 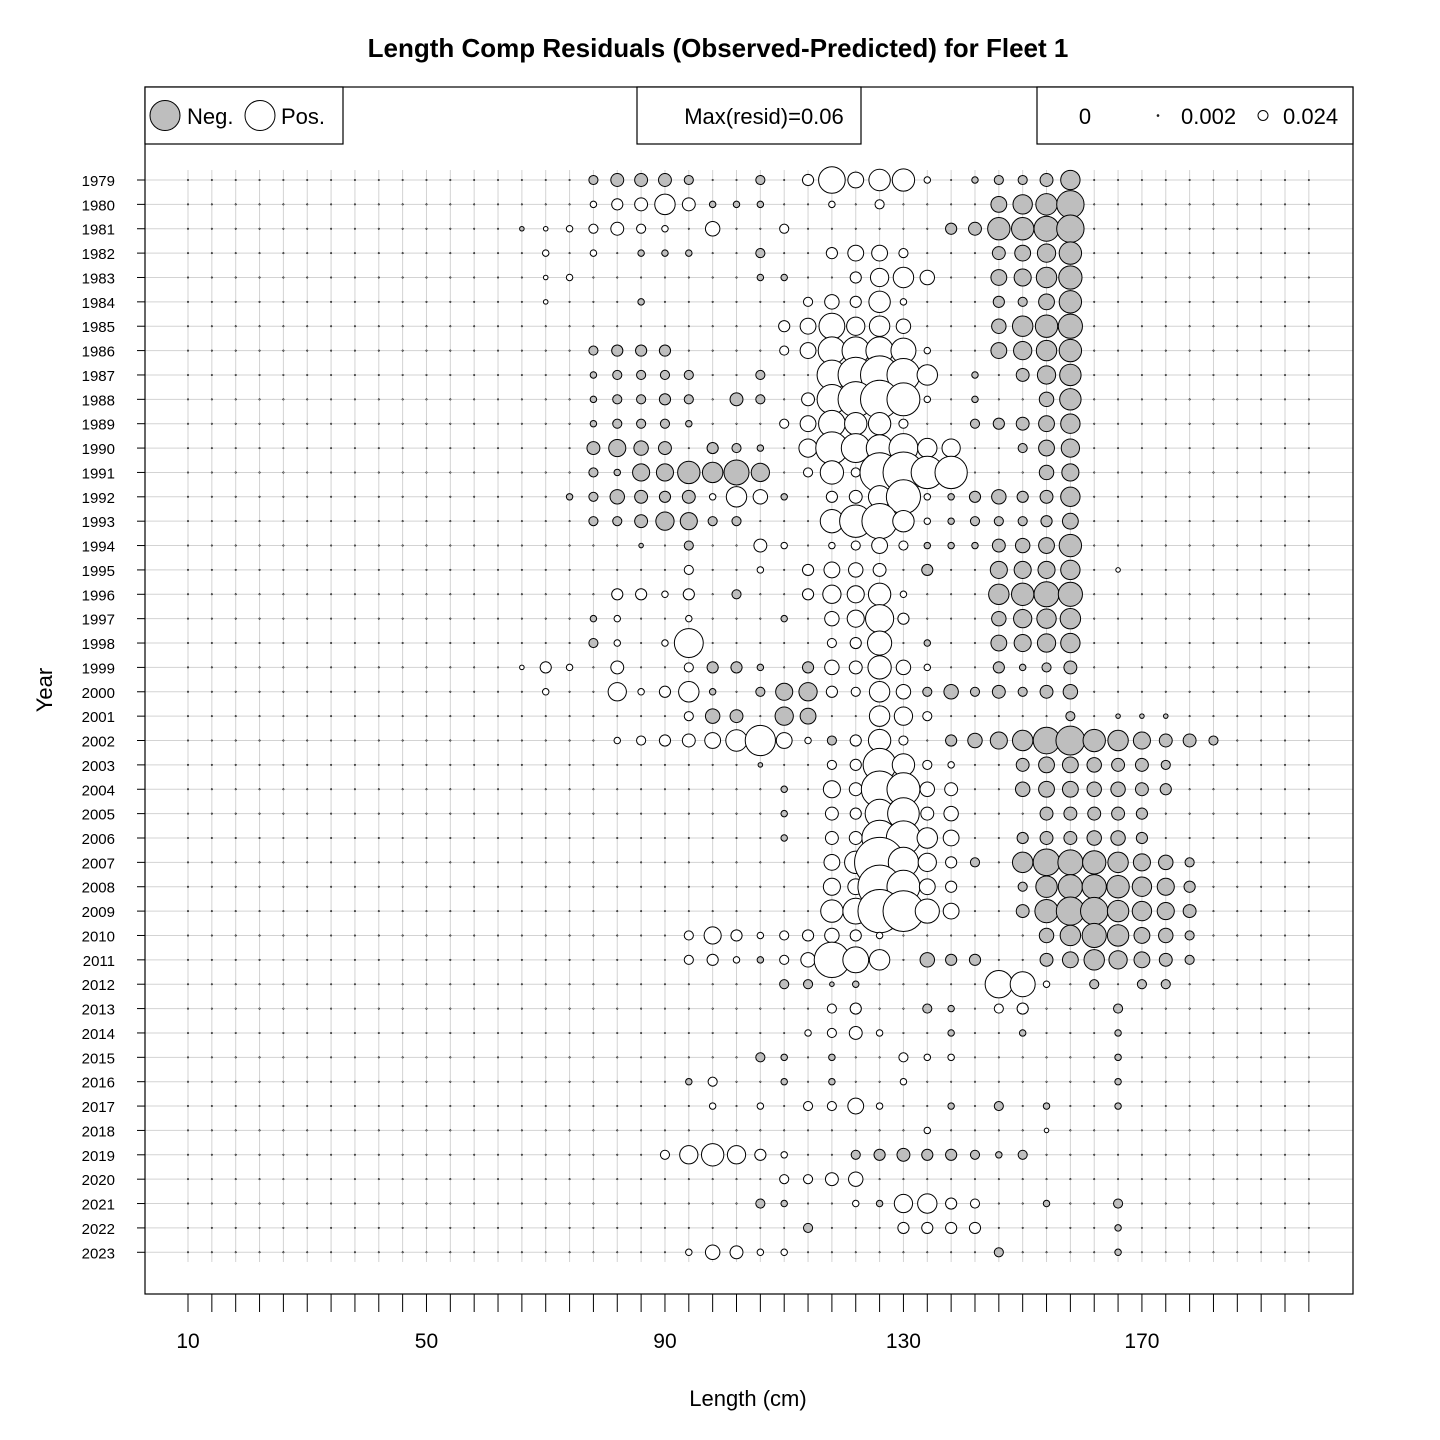 I want to click on y-tick-label: 2015, so click(x=98, y=1058).